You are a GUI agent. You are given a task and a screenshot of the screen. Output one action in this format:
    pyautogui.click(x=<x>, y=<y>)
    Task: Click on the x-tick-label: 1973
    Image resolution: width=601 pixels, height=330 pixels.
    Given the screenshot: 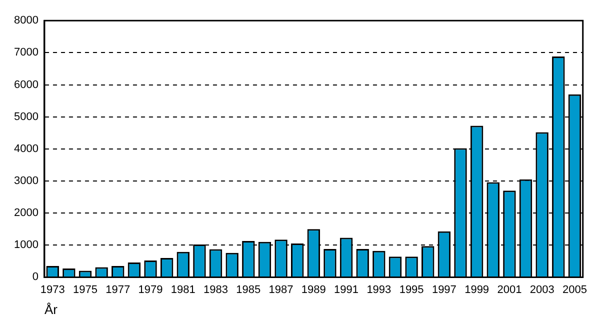 What is the action you would take?
    pyautogui.click(x=52, y=290)
    